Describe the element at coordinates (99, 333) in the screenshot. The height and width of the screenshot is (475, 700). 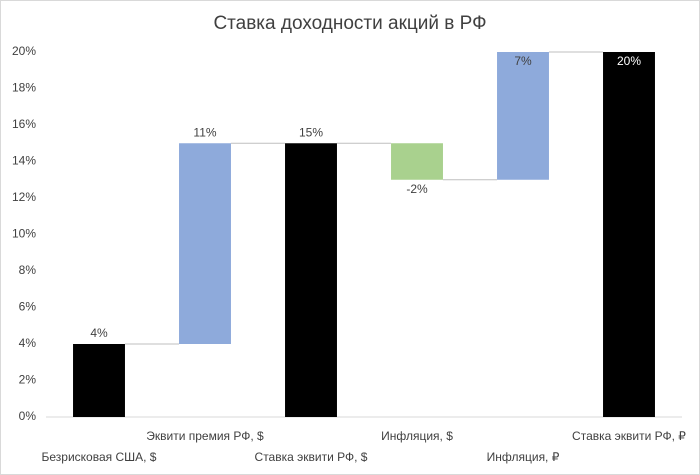
I see `data-label: 4%` at that location.